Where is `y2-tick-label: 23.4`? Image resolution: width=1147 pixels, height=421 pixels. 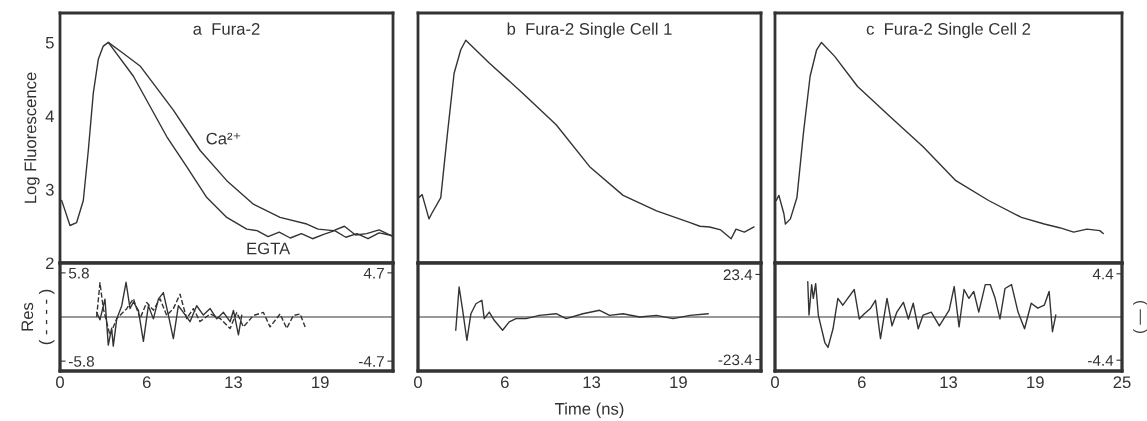 y2-tick-label: 23.4 is located at coordinates (738, 275).